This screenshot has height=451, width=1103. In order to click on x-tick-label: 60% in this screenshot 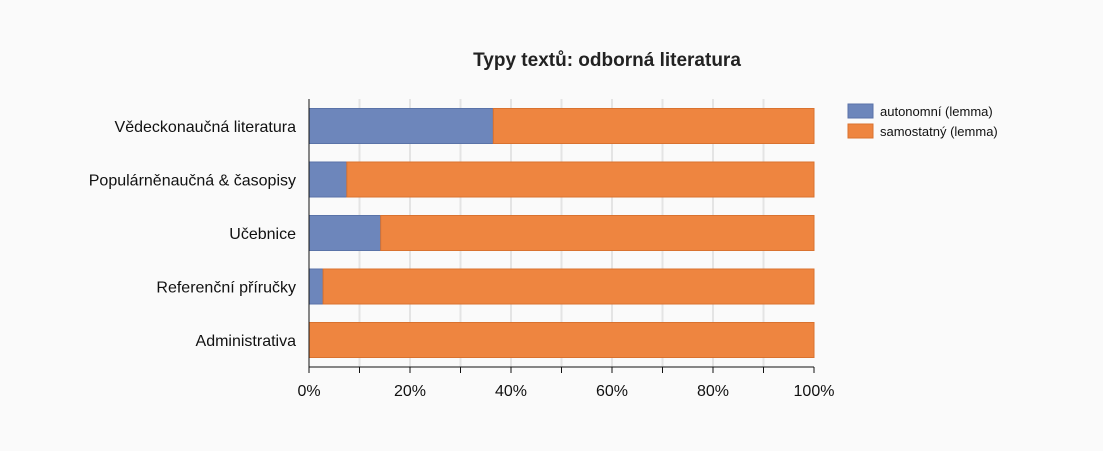, I will do `click(612, 391)`.